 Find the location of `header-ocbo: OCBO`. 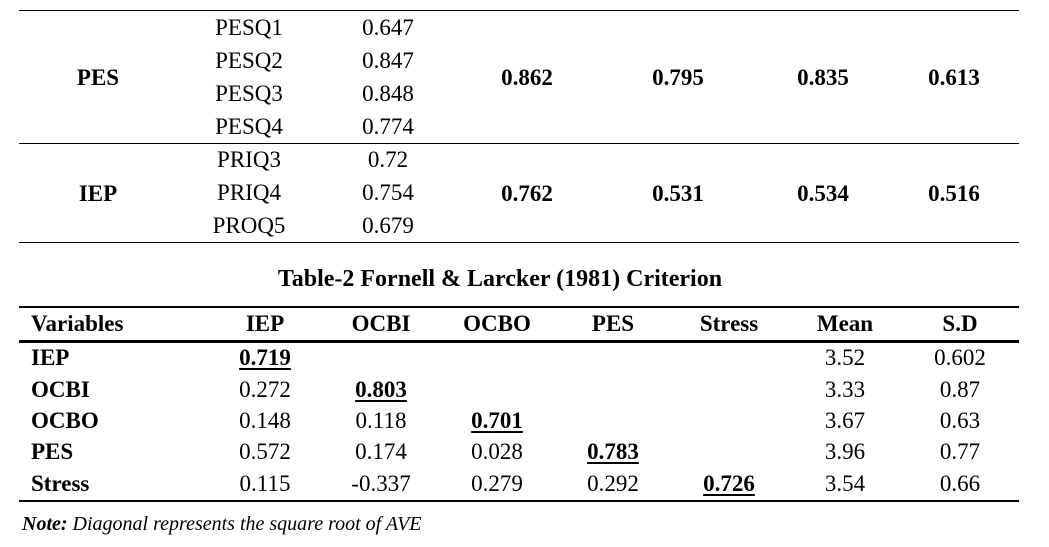

header-ocbo: OCBO is located at coordinates (497, 323).